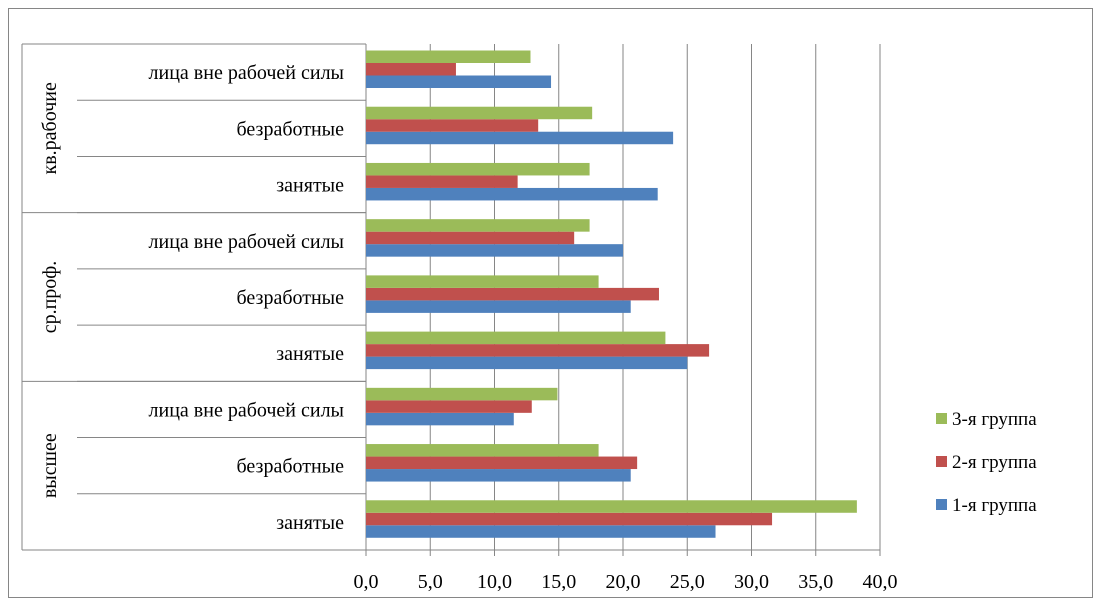 This screenshot has width=1101, height=606. I want to click on legend: 3-я группа 2-я группа 1-я группа, so click(986, 462).